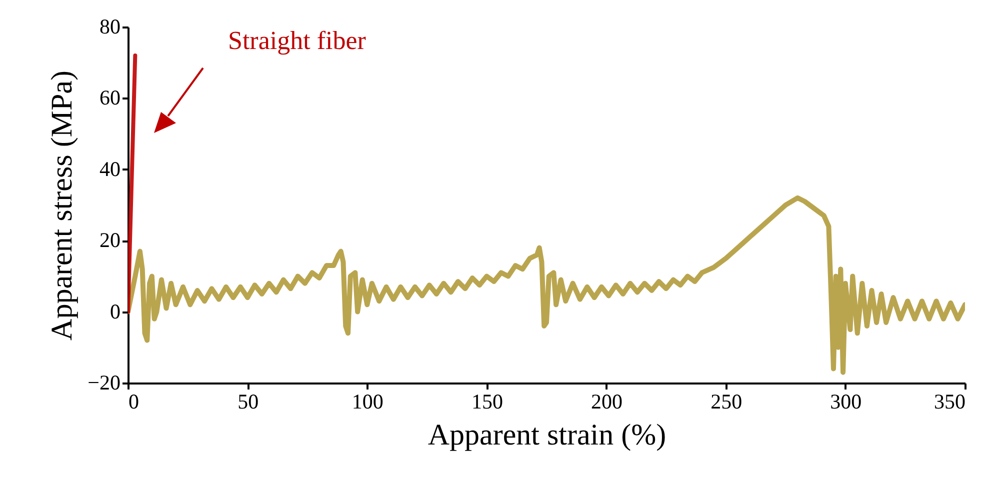 The width and height of the screenshot is (991, 486). What do you see at coordinates (297, 40) in the screenshot?
I see `annotation: Straight fiber` at bounding box center [297, 40].